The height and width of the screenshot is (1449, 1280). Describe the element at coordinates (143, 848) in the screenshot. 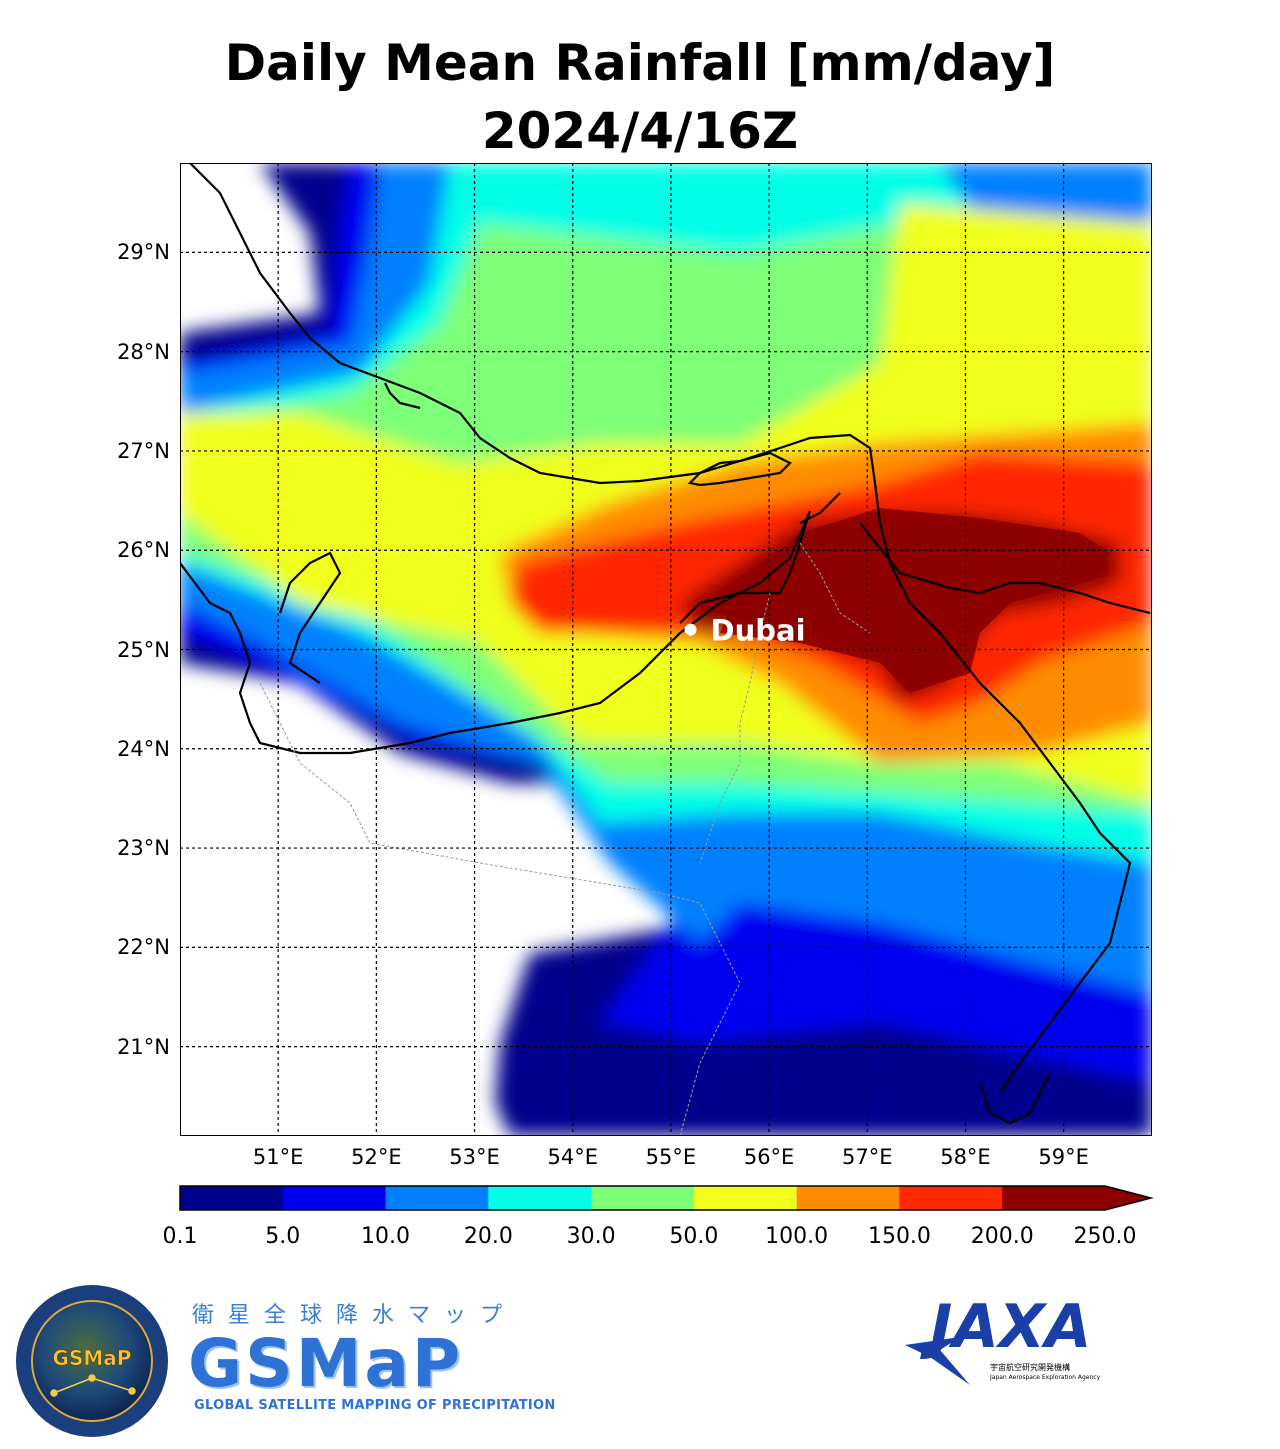

I see `latitude-tick-label: 23°N` at that location.